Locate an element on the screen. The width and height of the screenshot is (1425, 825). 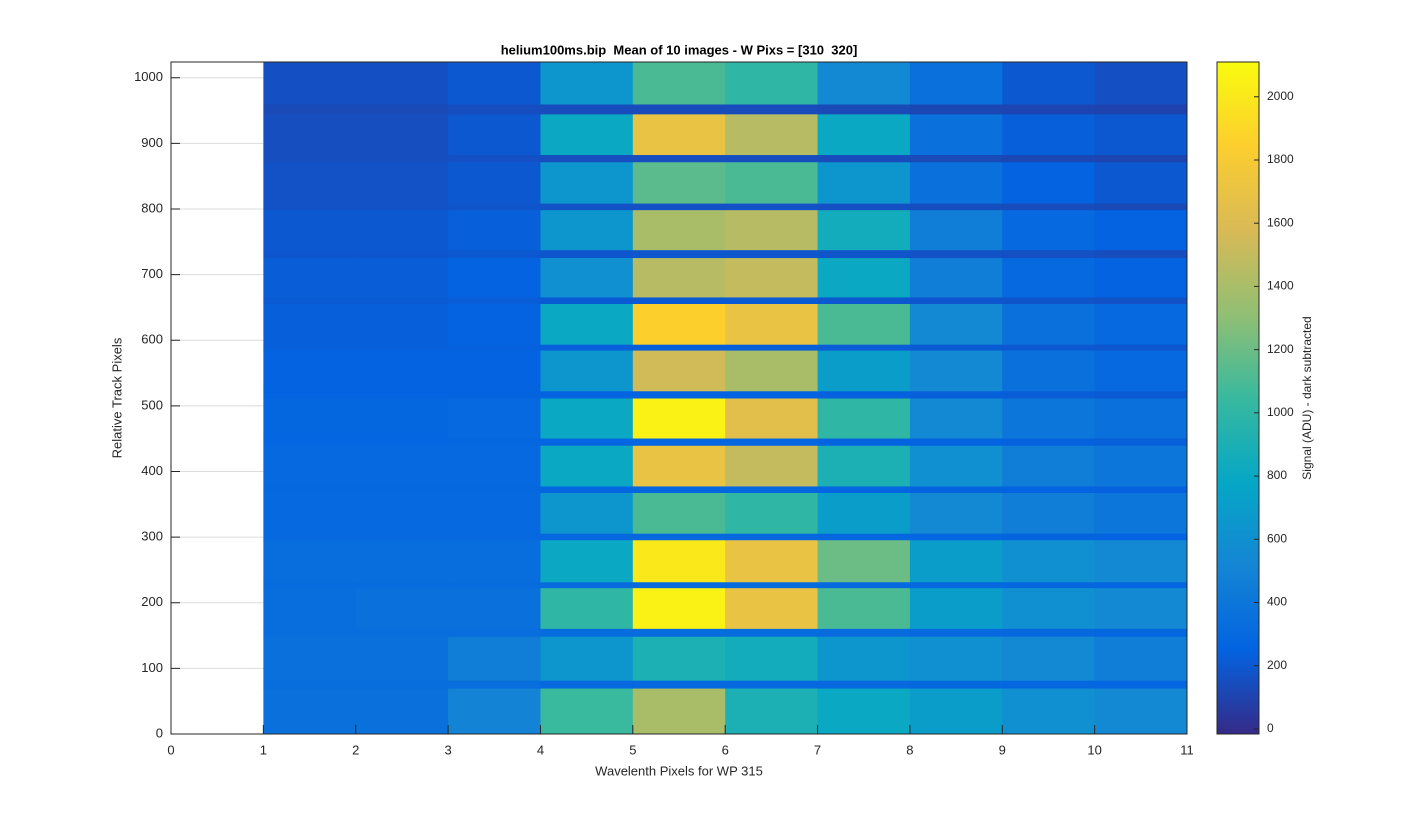
colorbar-tick-label: 600 is located at coordinates (1277, 538).